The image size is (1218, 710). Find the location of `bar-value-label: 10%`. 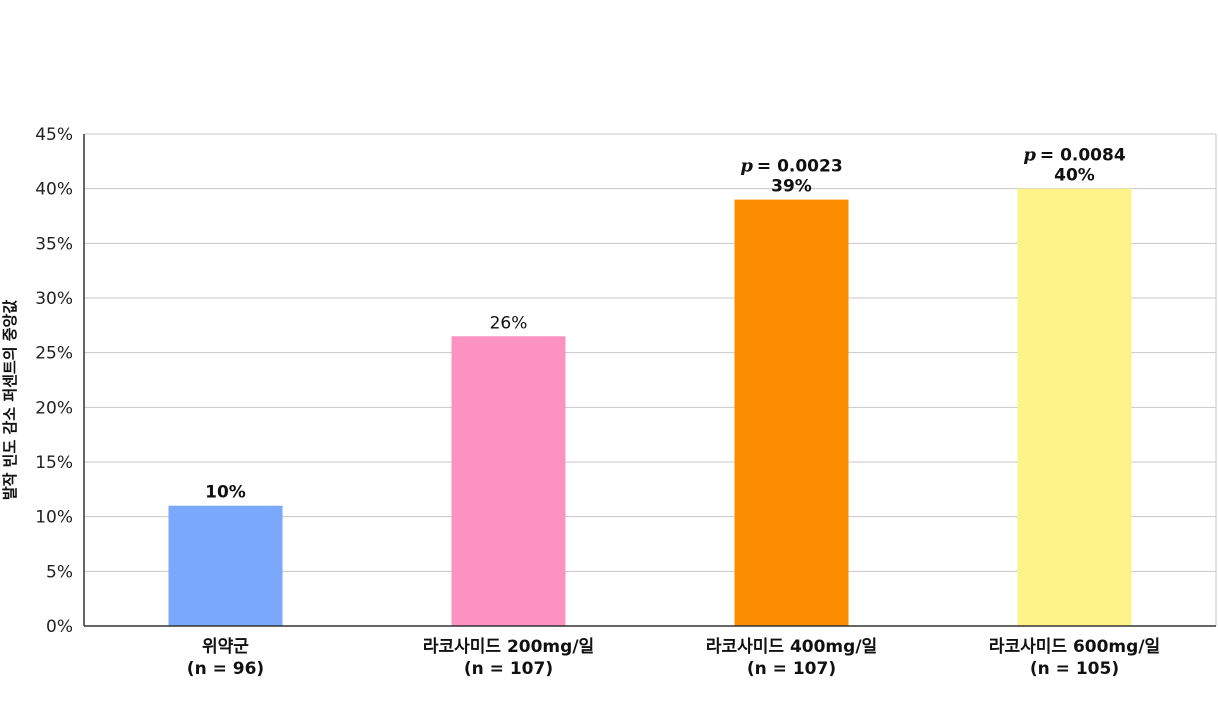

bar-value-label: 10% is located at coordinates (225, 493).